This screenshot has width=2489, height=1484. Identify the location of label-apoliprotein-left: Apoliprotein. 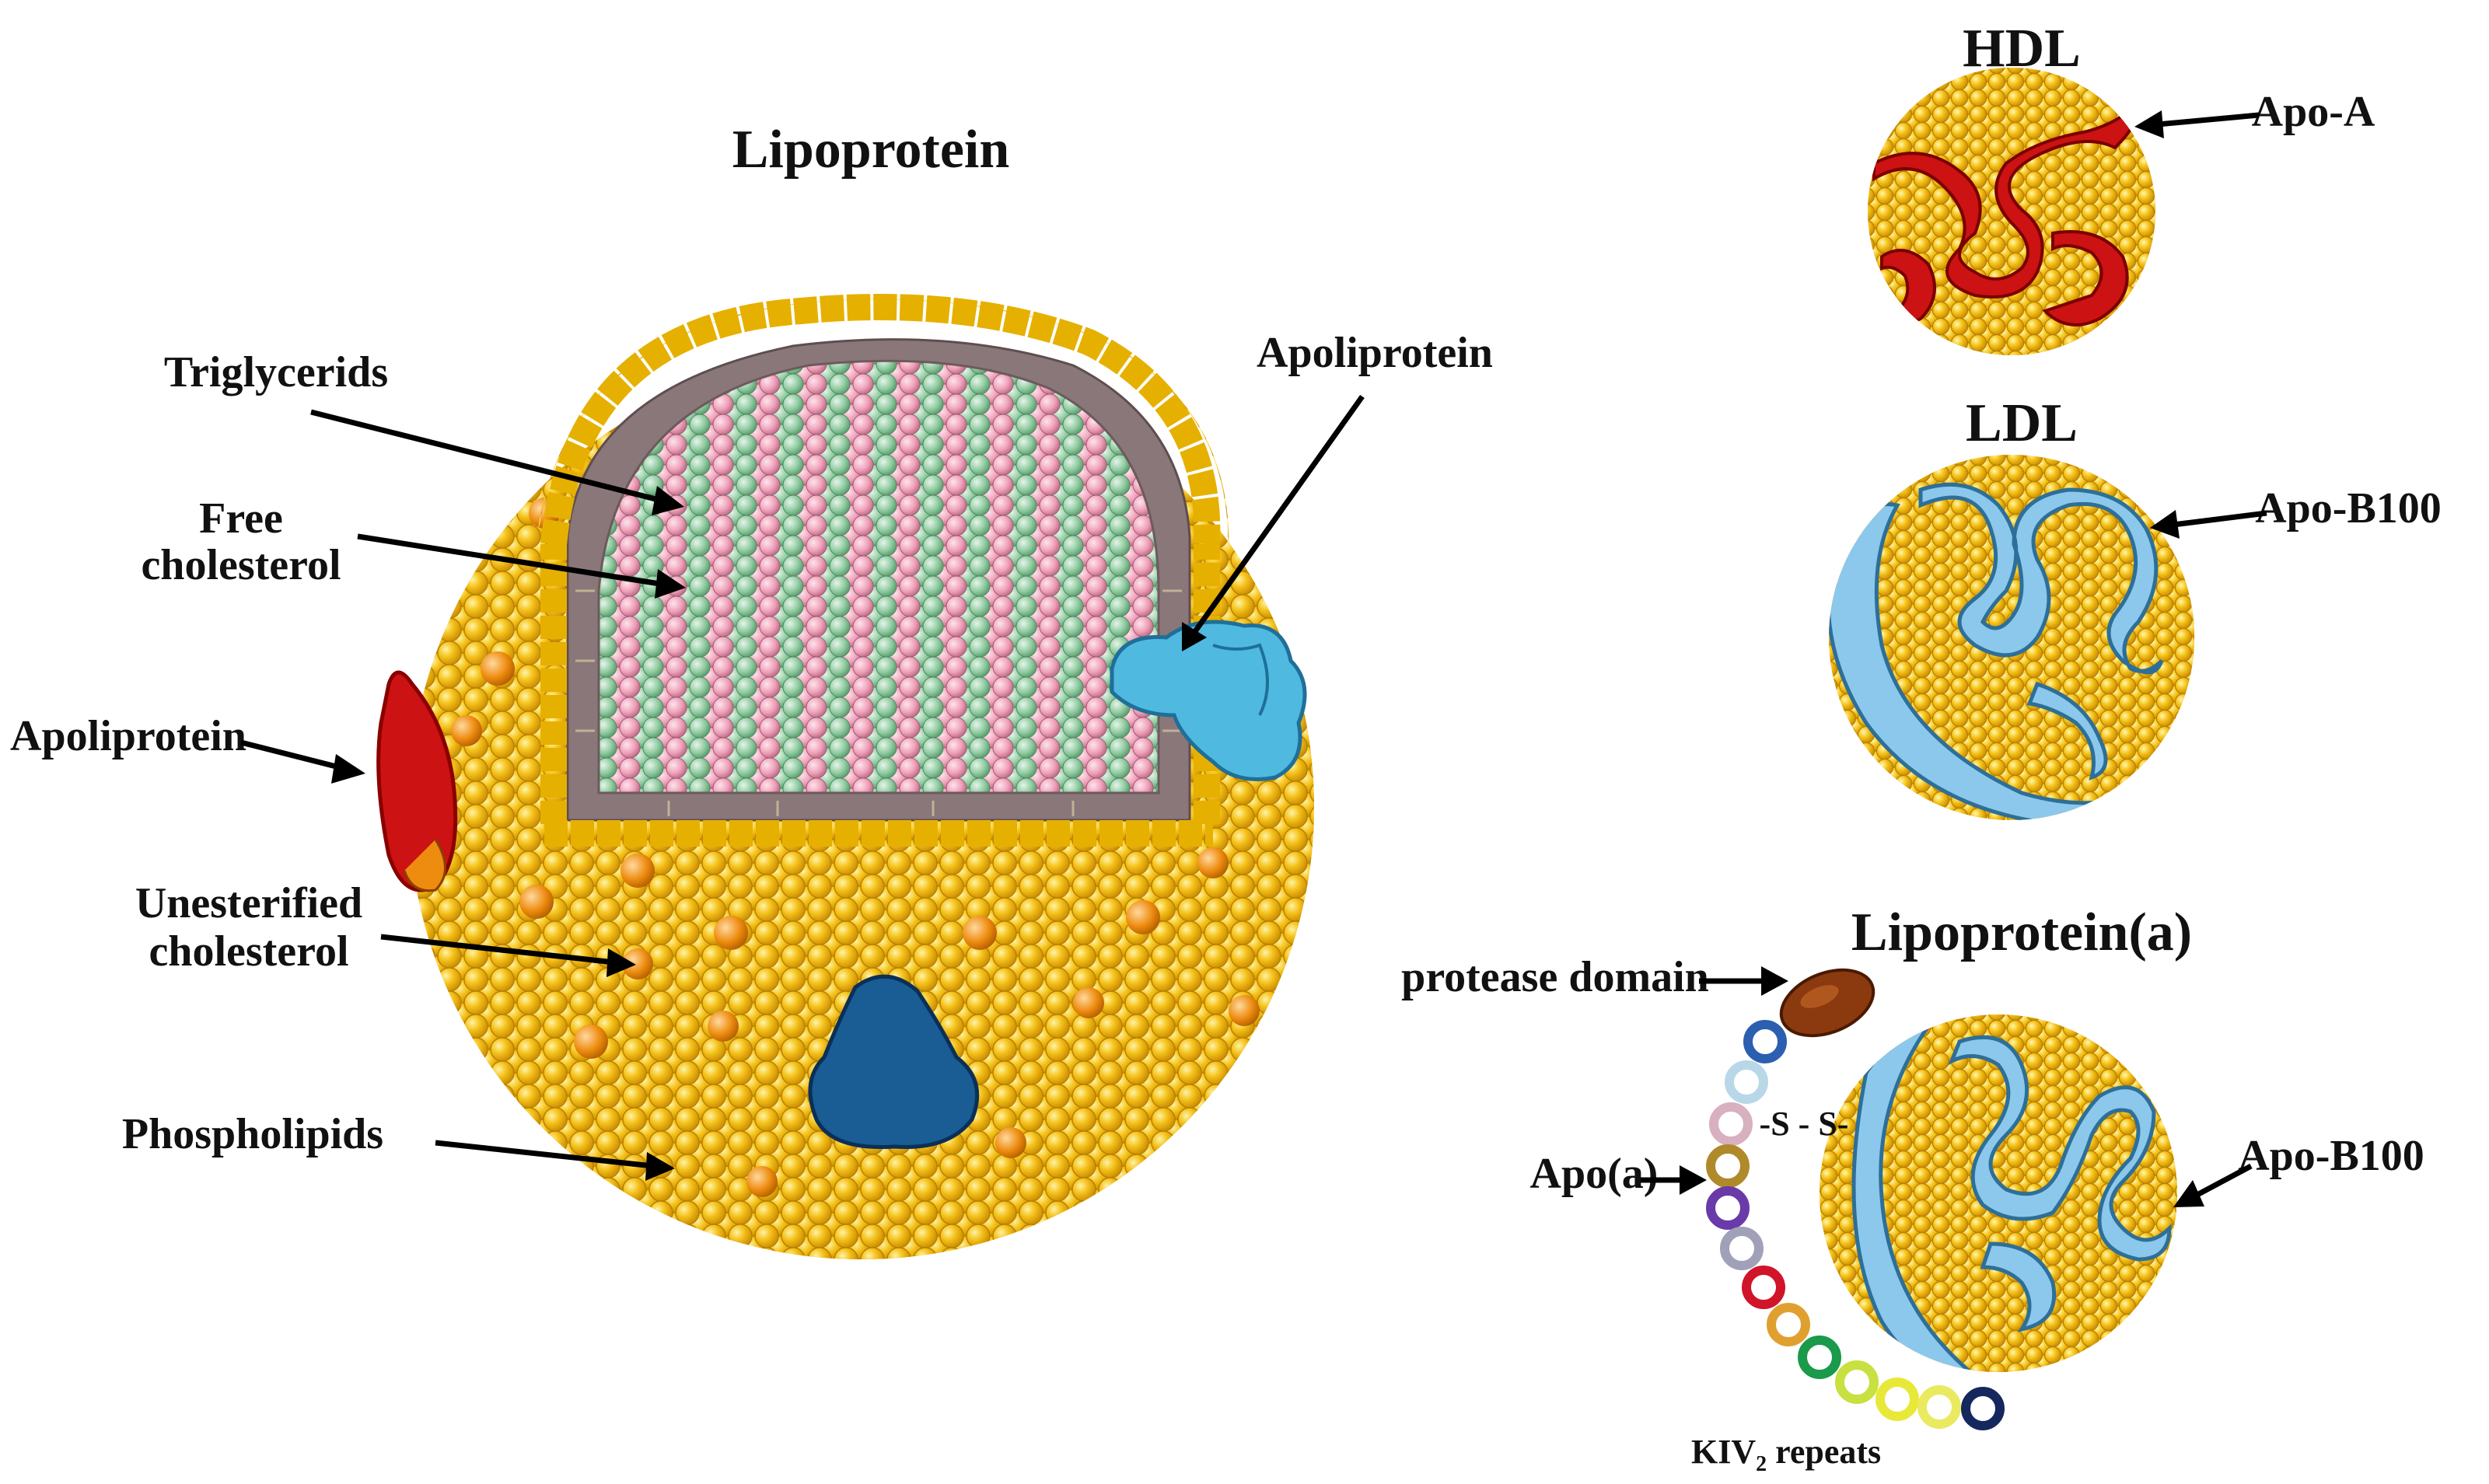
(128, 736).